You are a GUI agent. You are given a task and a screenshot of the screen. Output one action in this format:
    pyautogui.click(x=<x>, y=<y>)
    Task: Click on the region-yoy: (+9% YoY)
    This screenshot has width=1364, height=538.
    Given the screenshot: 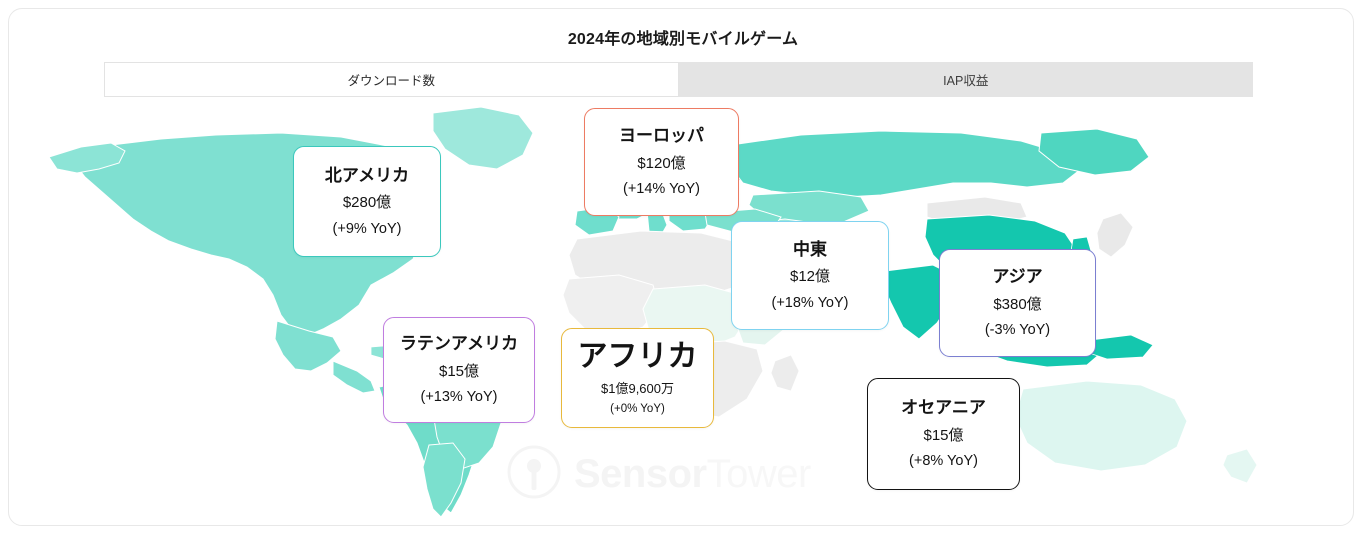 What is the action you would take?
    pyautogui.click(x=367, y=228)
    